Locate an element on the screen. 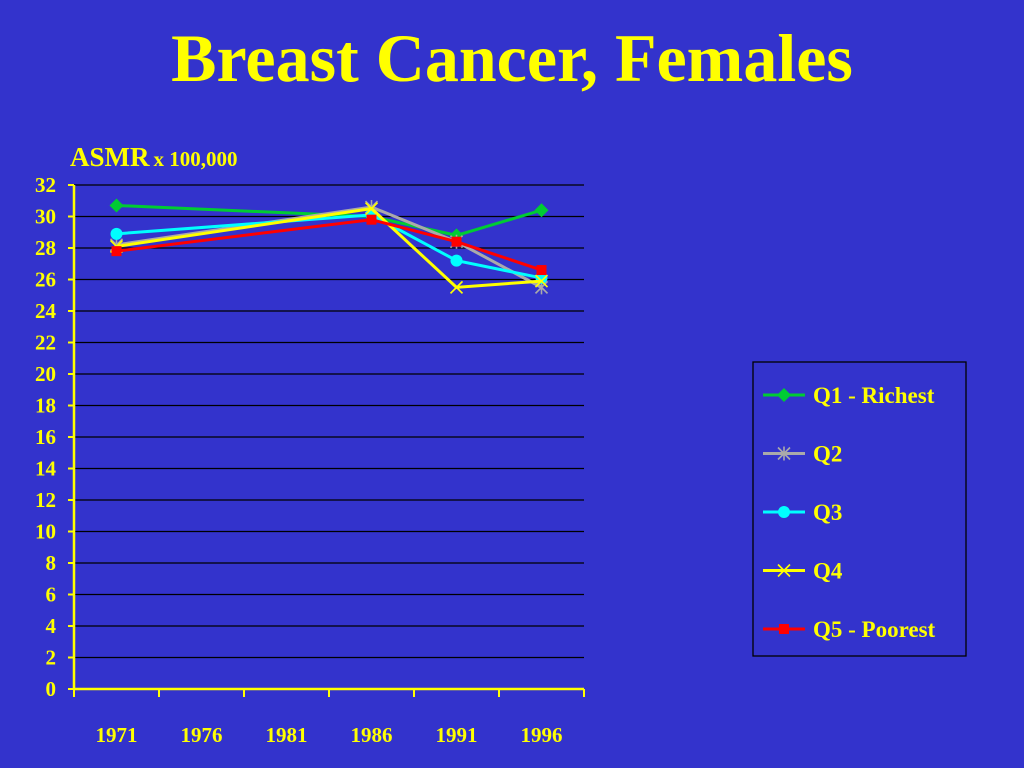 The height and width of the screenshot is (768, 1024). legend-box is located at coordinates (859, 509).